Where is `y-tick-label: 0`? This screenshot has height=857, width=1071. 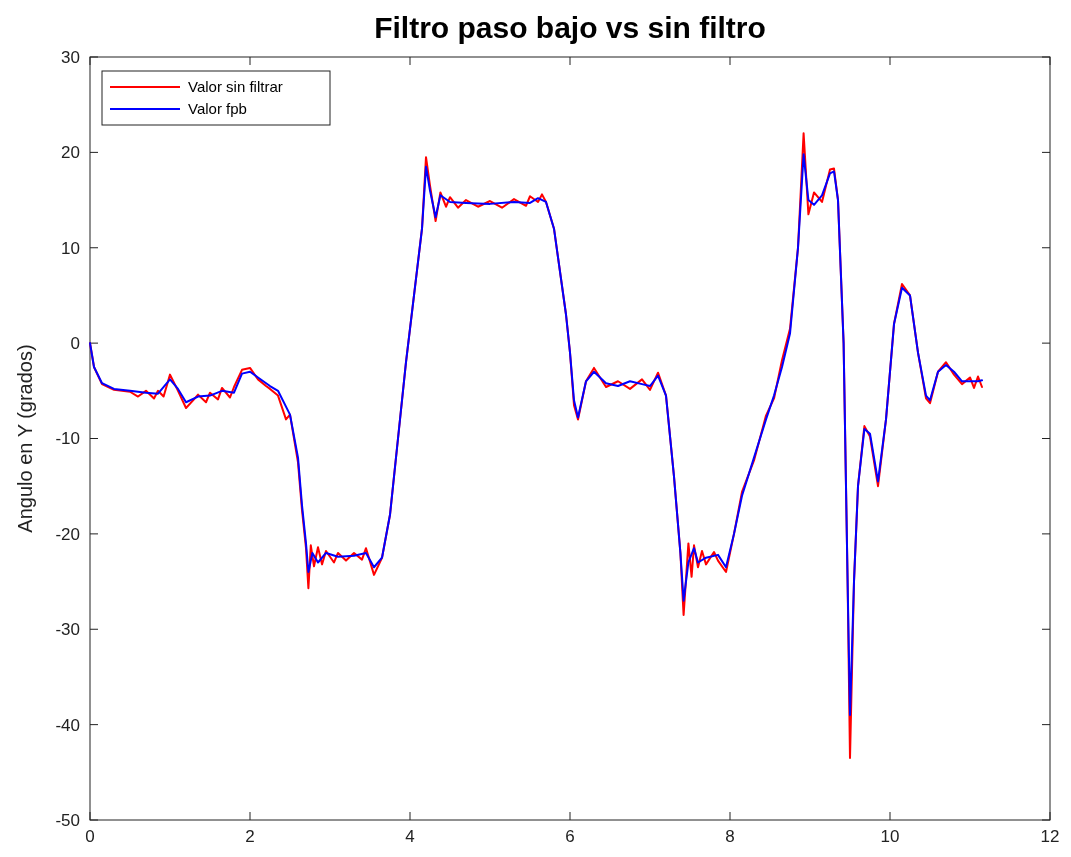 y-tick-label: 0 is located at coordinates (75, 344).